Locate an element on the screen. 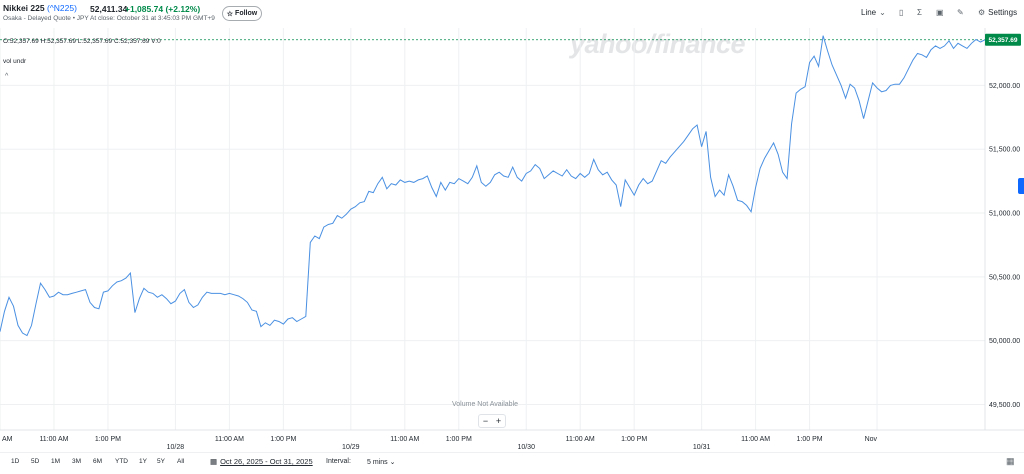 The width and height of the screenshot is (1024, 474). draw-icon: ✎ is located at coordinates (960, 12).